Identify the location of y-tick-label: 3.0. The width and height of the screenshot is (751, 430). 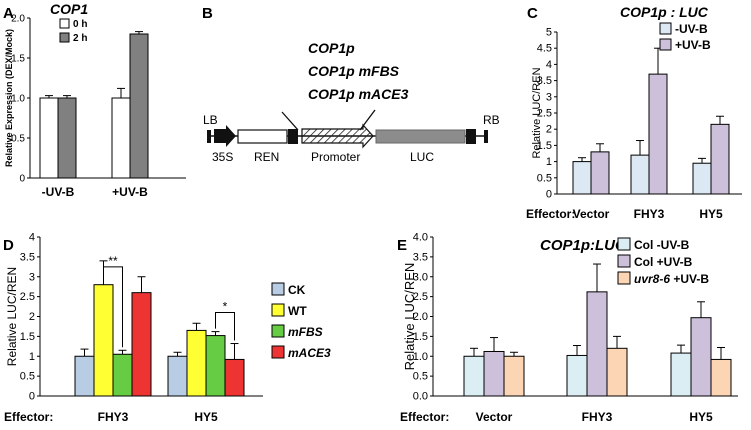
(420, 277).